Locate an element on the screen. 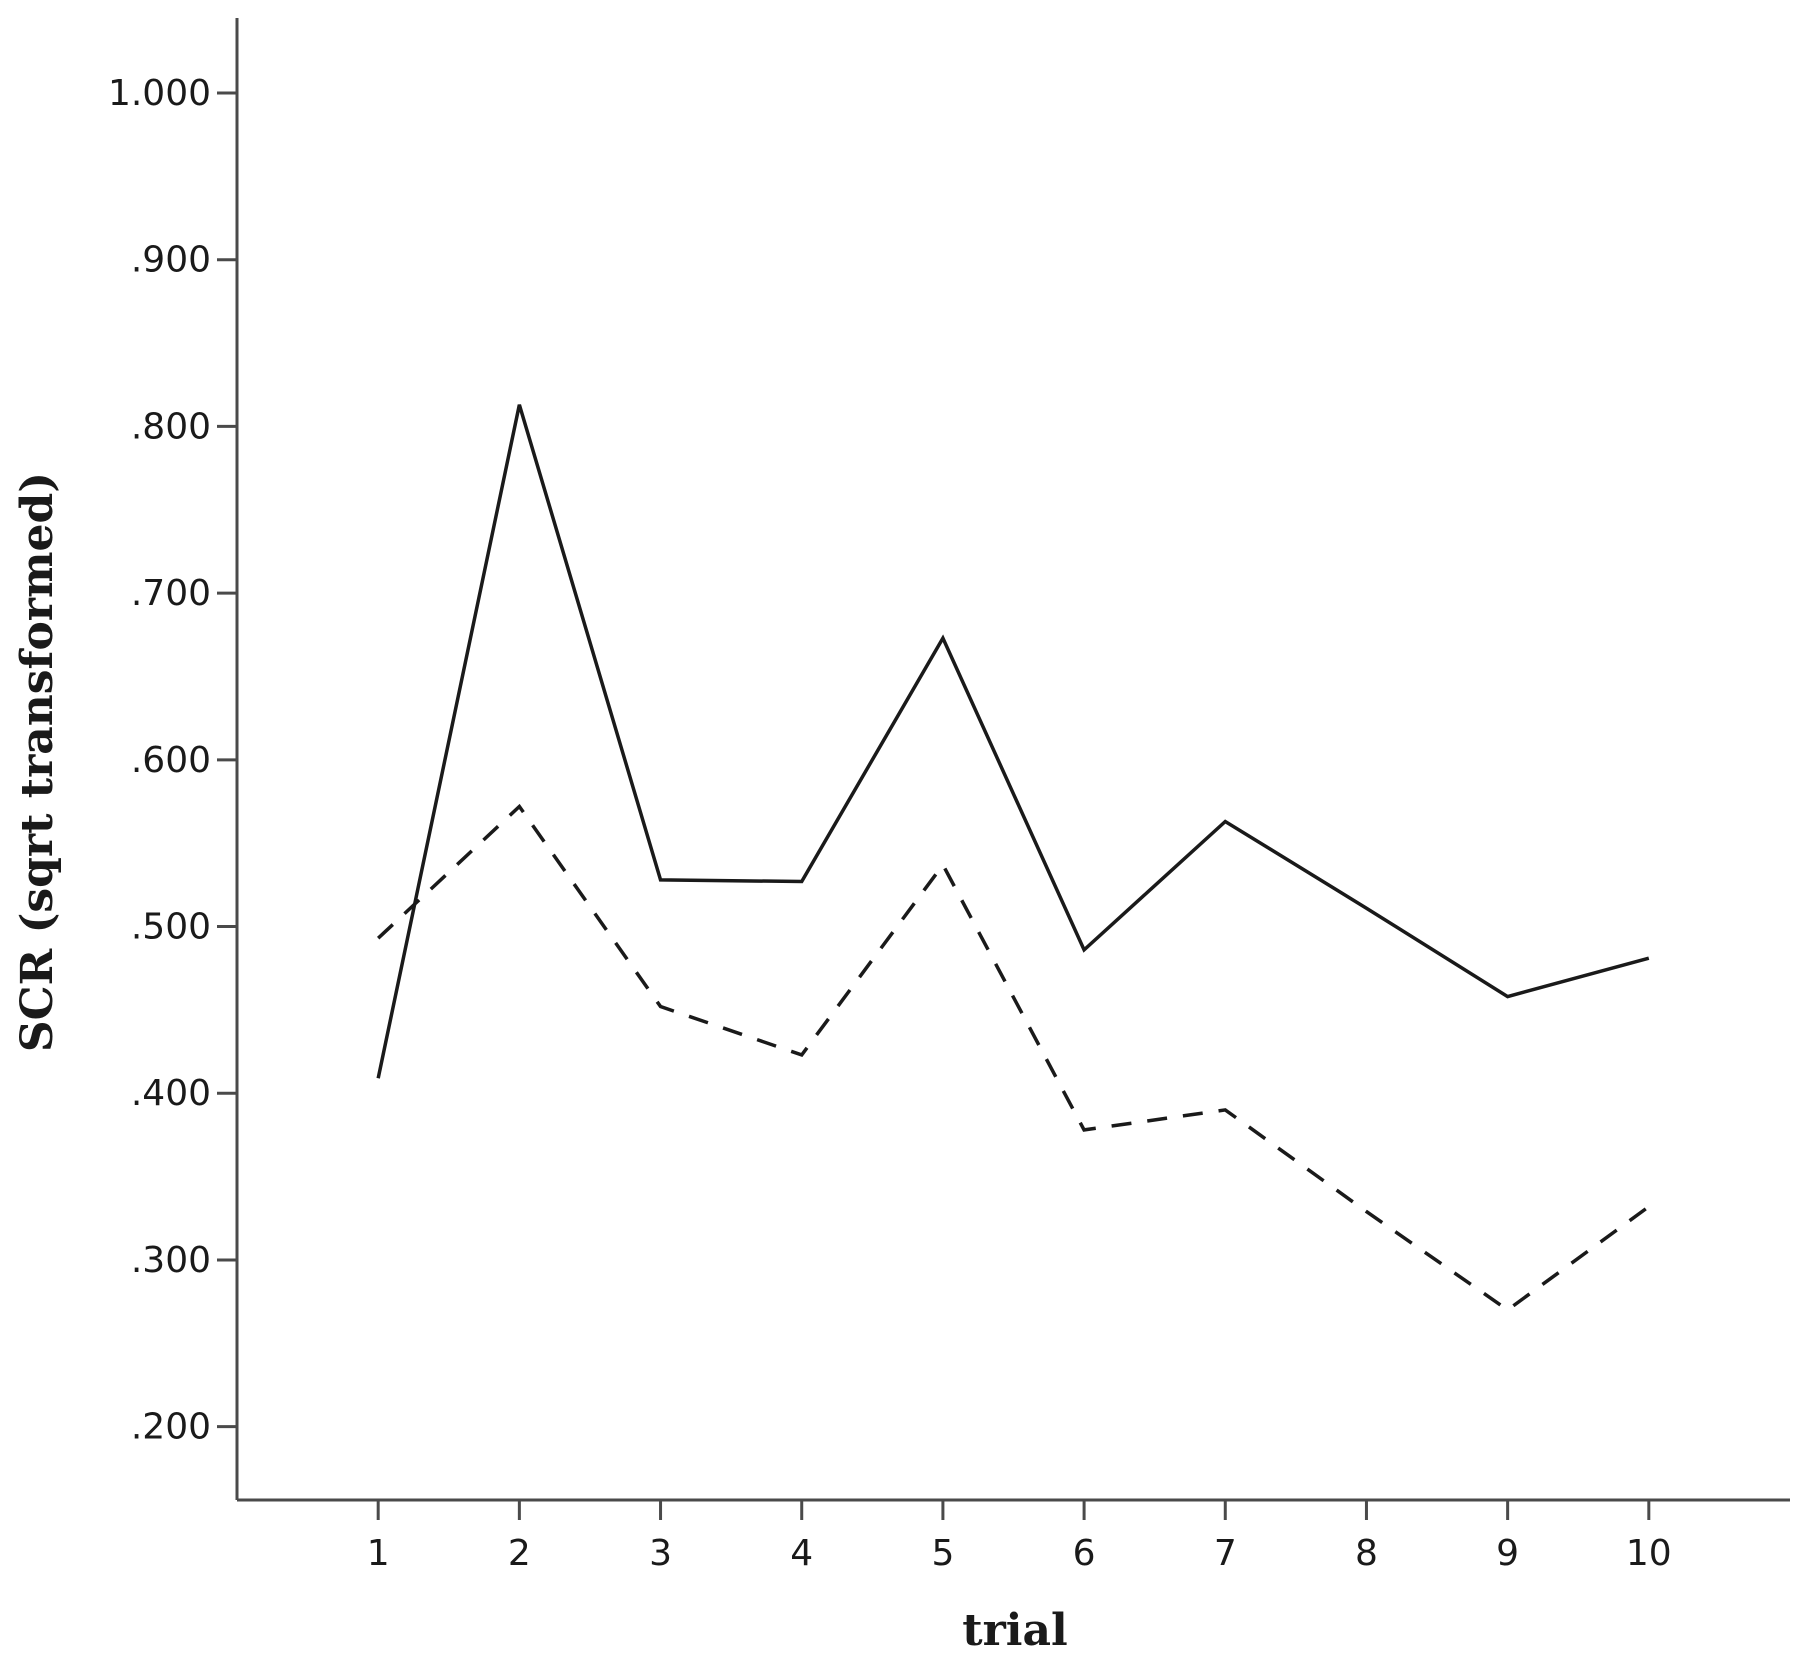  y-tick-label: 1.000 is located at coordinates (159, 93).